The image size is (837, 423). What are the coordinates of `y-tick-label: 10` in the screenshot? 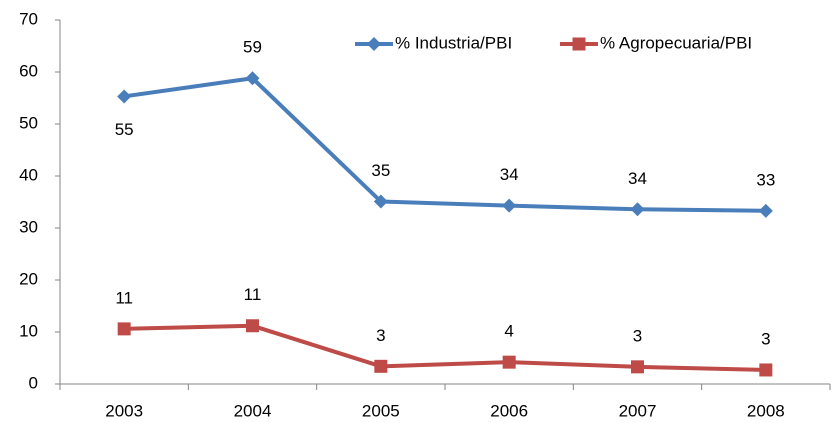 It's located at (28, 330).